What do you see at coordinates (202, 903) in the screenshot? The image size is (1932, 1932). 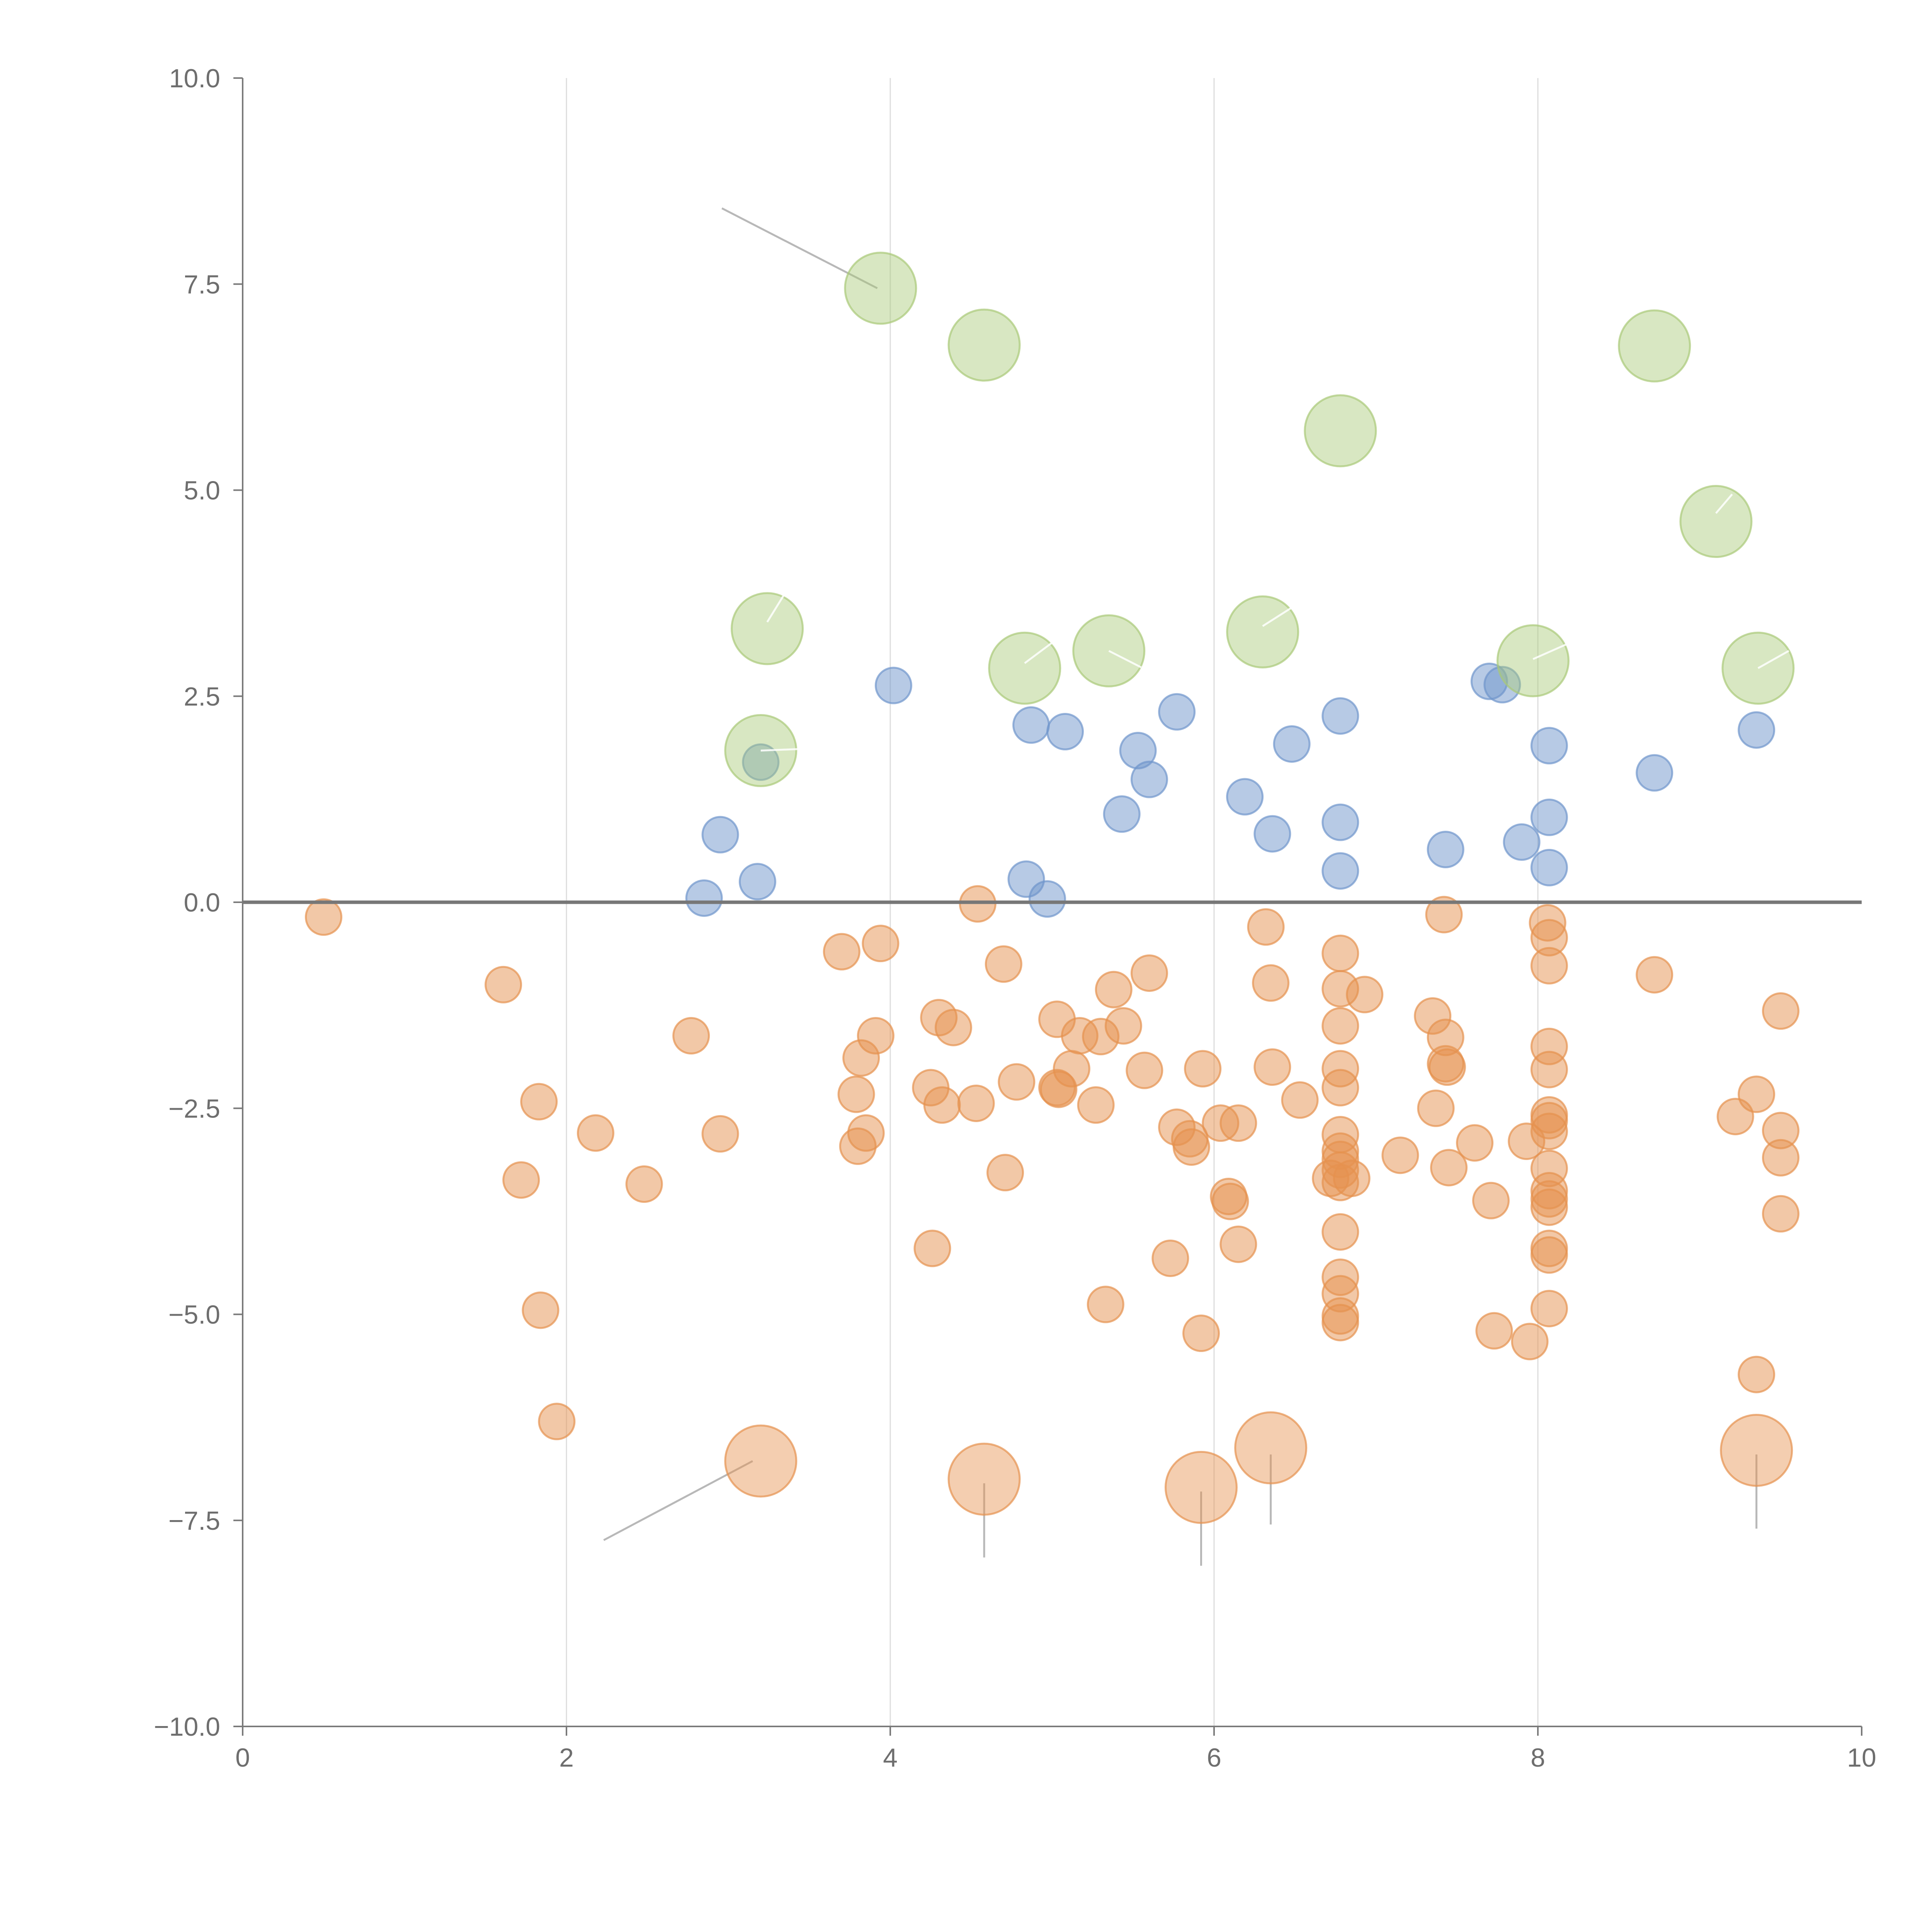 I see `y-tick-label-4: 0.0` at bounding box center [202, 903].